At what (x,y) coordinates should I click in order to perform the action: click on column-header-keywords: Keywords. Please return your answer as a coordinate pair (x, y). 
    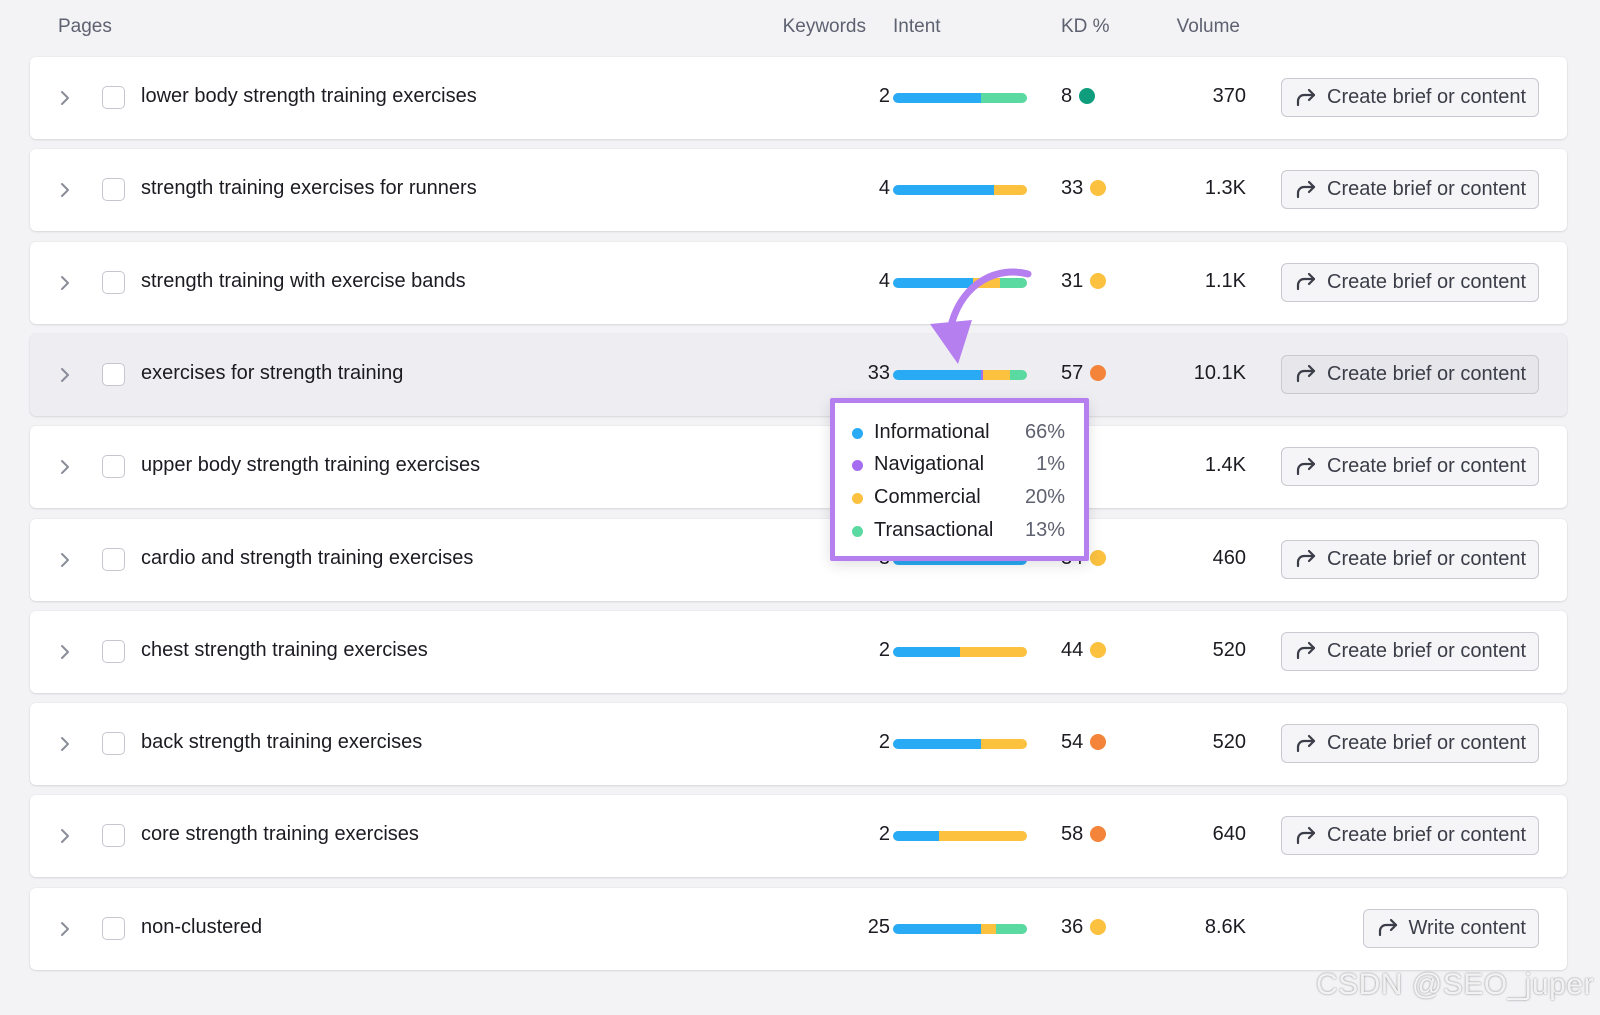
    Looking at the image, I should click on (824, 26).